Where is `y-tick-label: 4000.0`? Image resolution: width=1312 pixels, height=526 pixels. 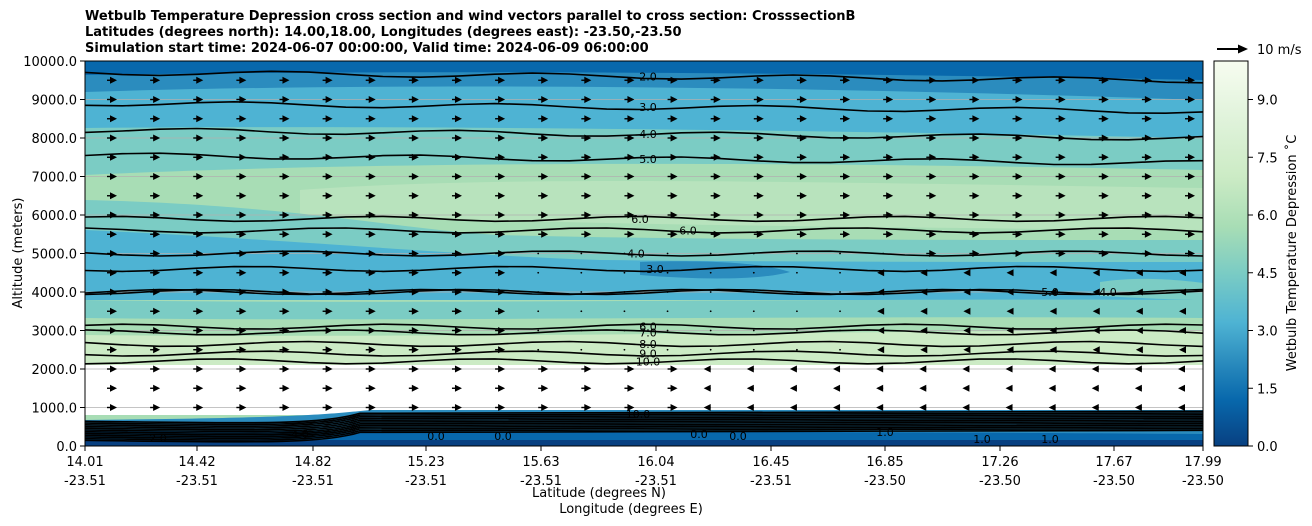
y-tick-label: 4000.0 is located at coordinates (55, 293).